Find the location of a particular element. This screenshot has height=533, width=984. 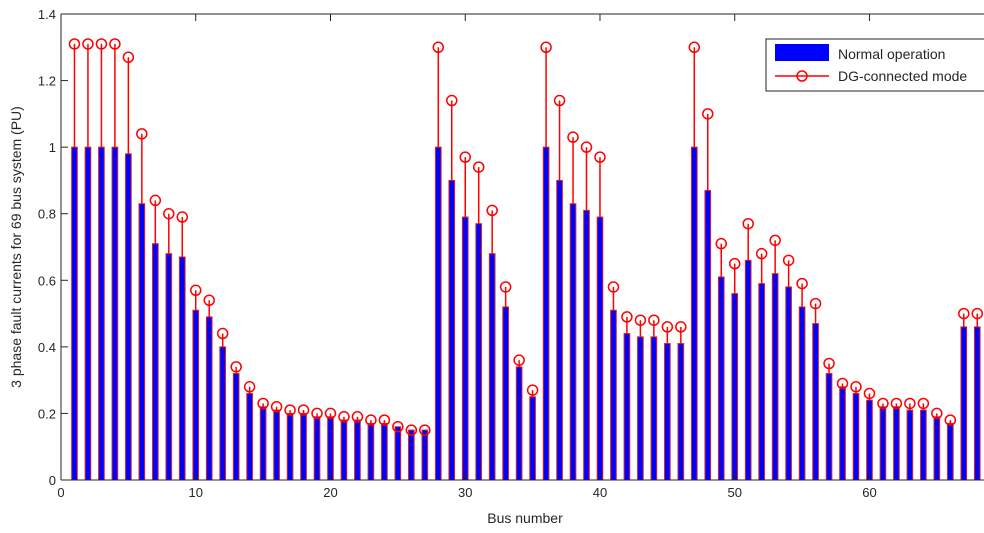

legend-swatch-normal-operation is located at coordinates (802, 52).